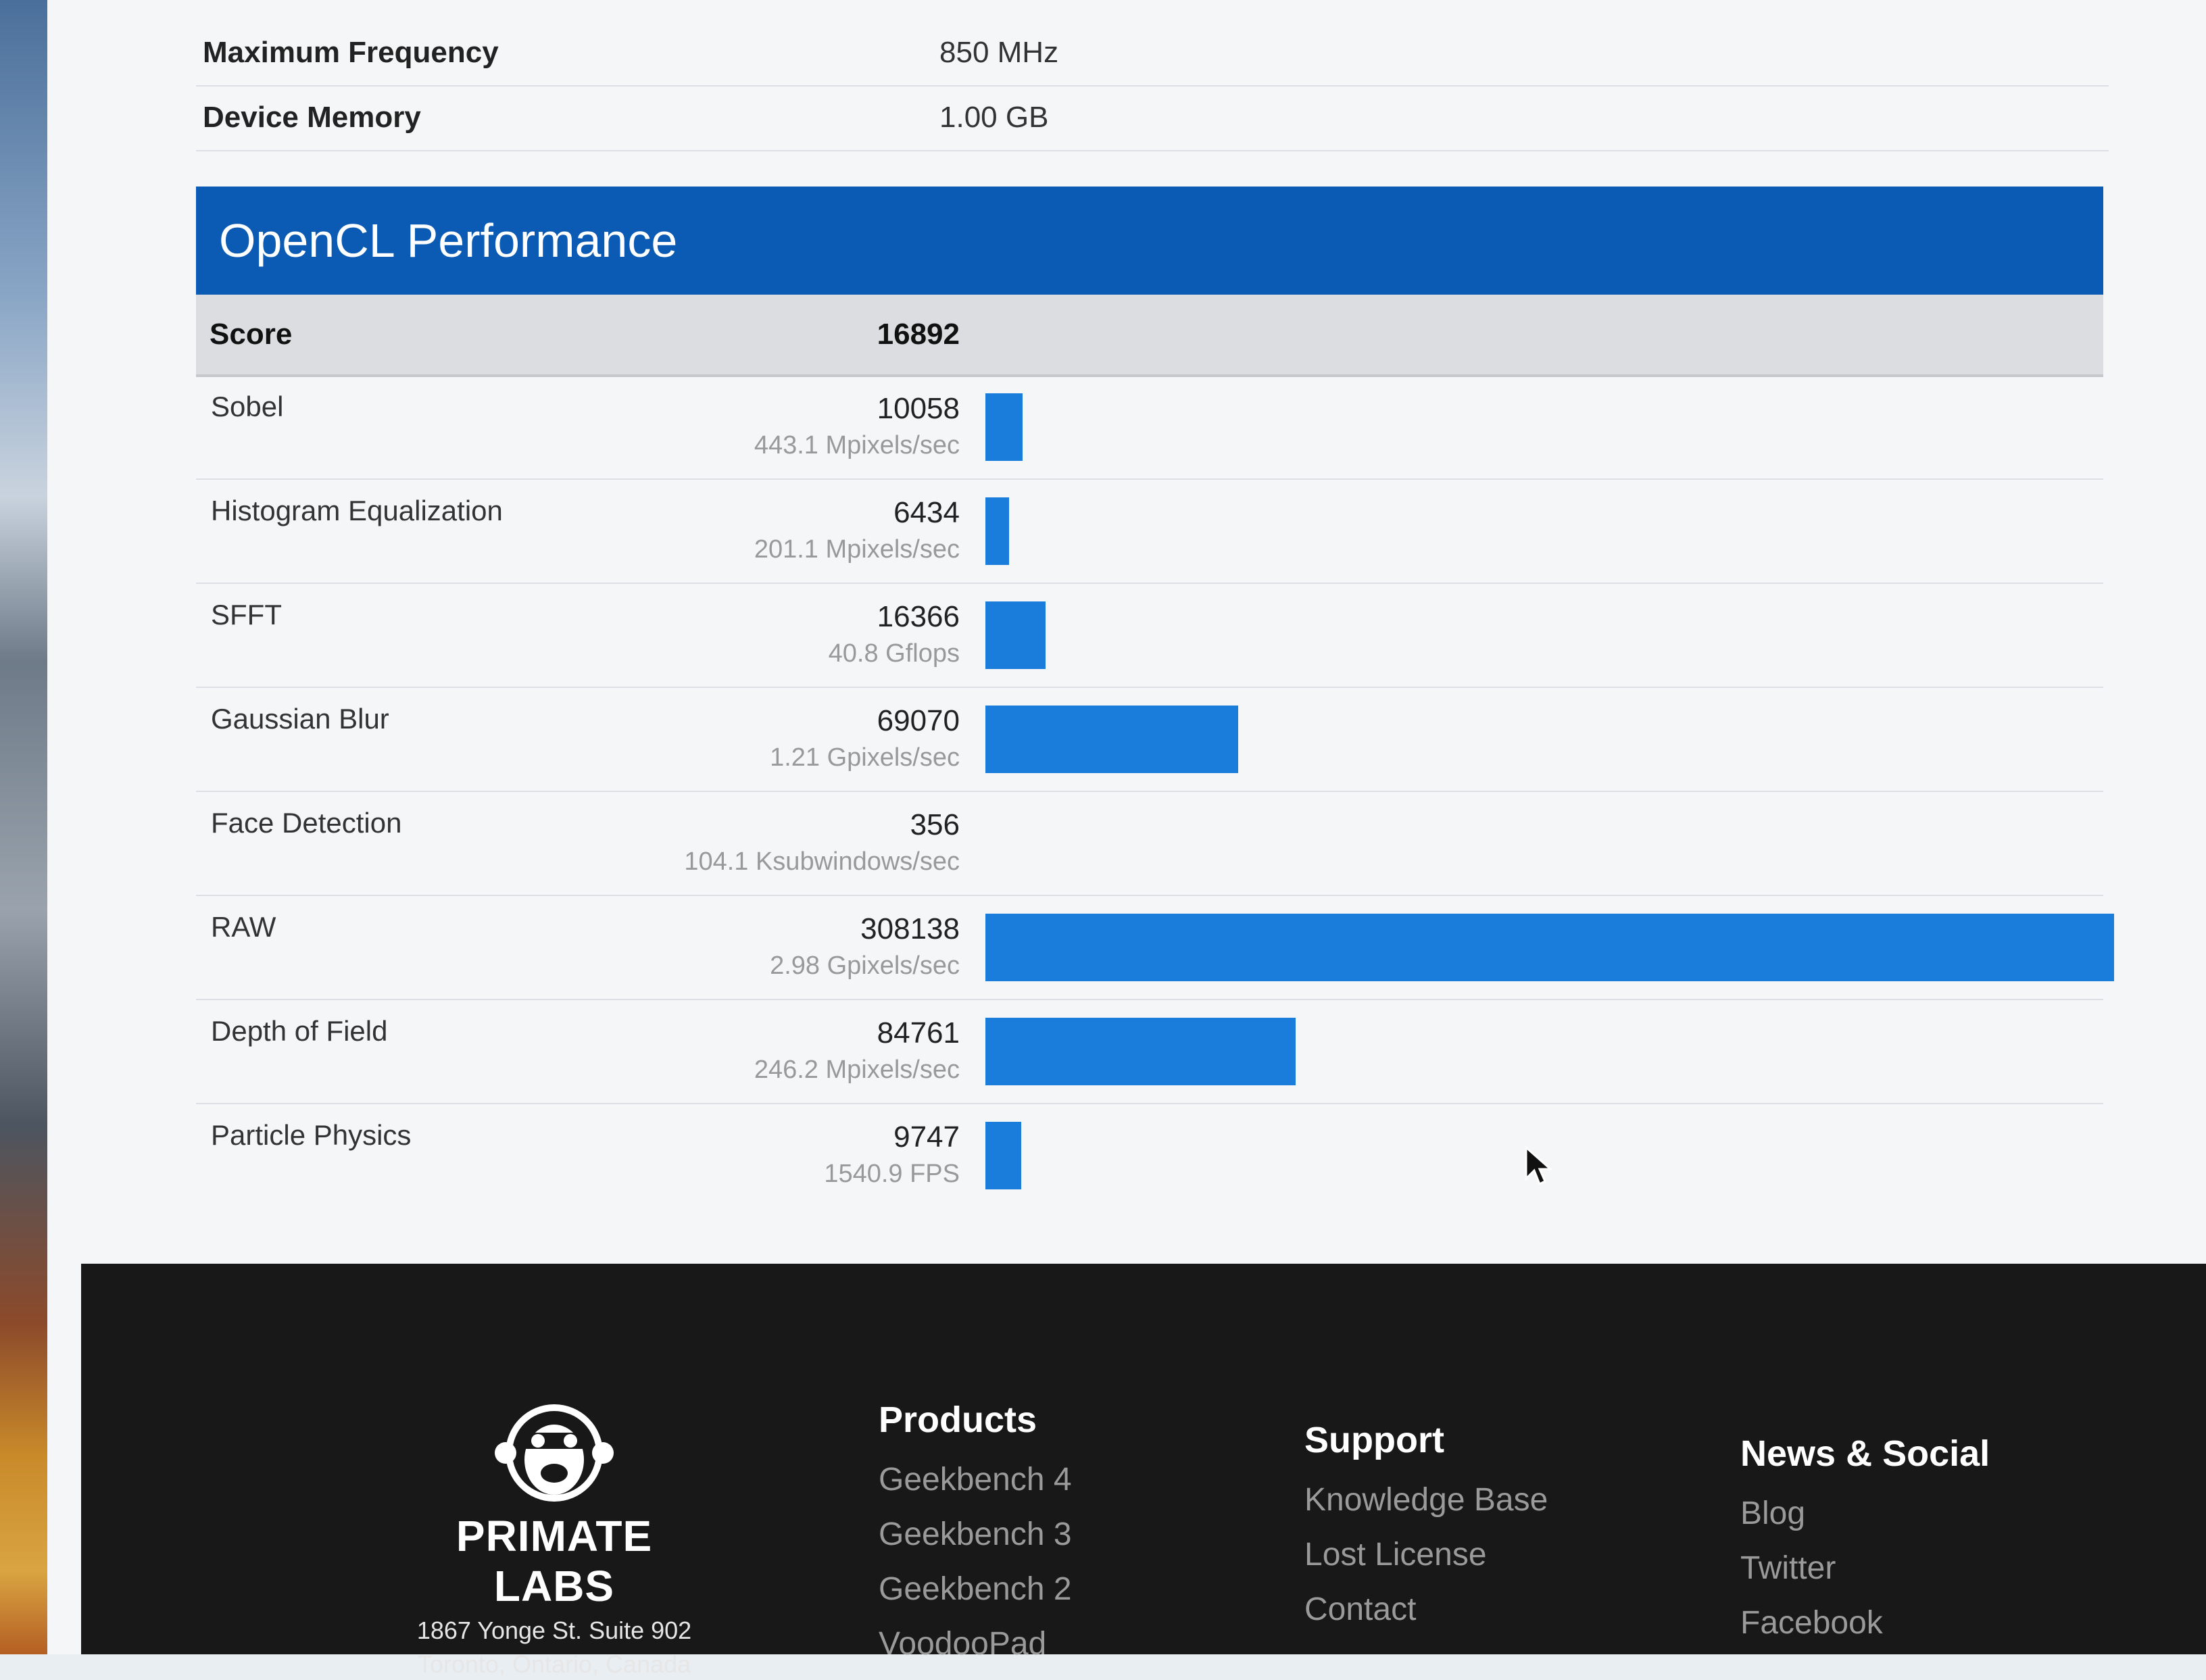 The height and width of the screenshot is (1680, 2206). I want to click on benchmark-rate: 201.1 Mpixels/sec, so click(857, 550).